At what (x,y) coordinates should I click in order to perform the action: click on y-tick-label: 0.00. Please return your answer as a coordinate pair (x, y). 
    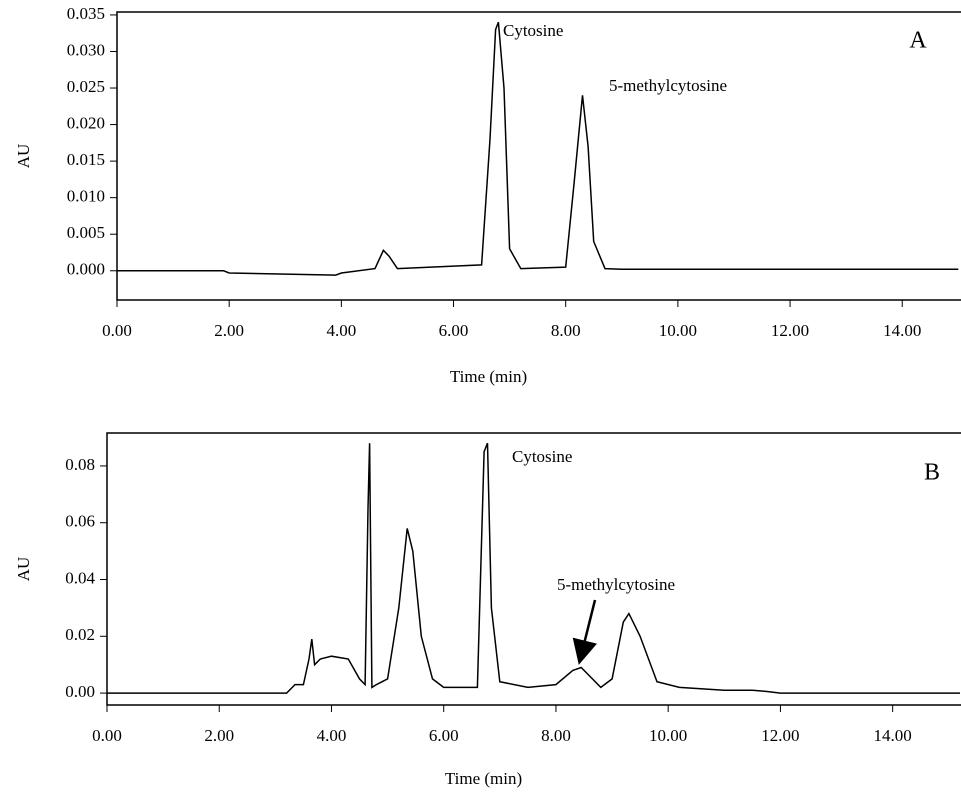
    Looking at the image, I should click on (80, 691).